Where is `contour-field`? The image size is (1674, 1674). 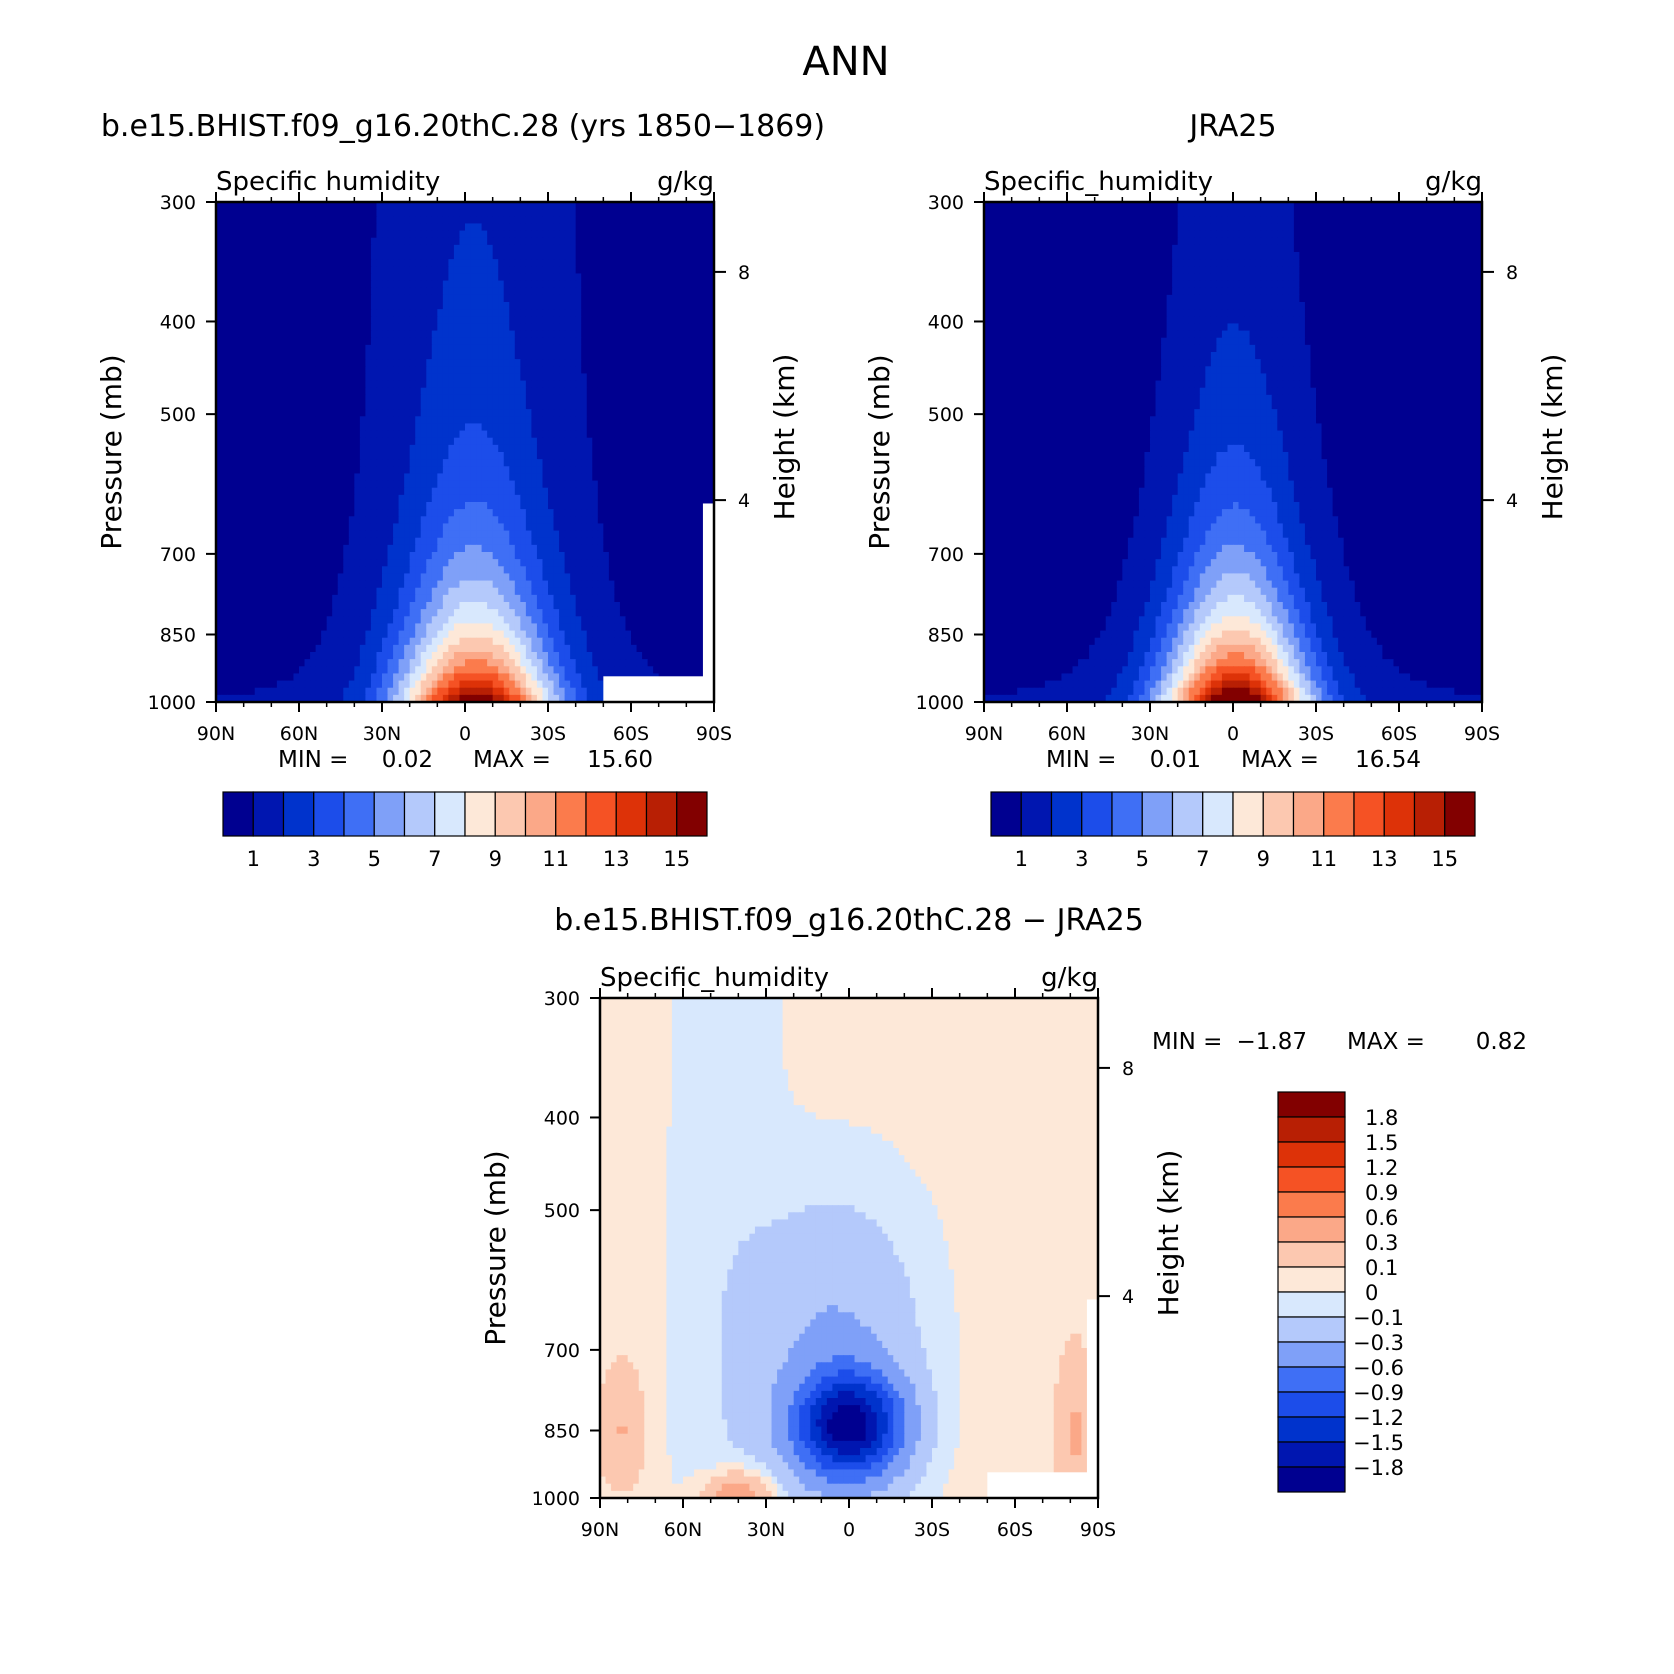 contour-field is located at coordinates (465, 452).